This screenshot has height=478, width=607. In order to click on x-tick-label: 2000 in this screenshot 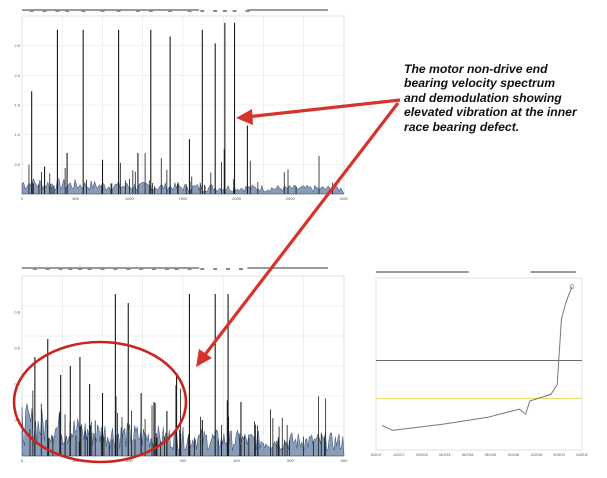, I will do `click(237, 198)`.